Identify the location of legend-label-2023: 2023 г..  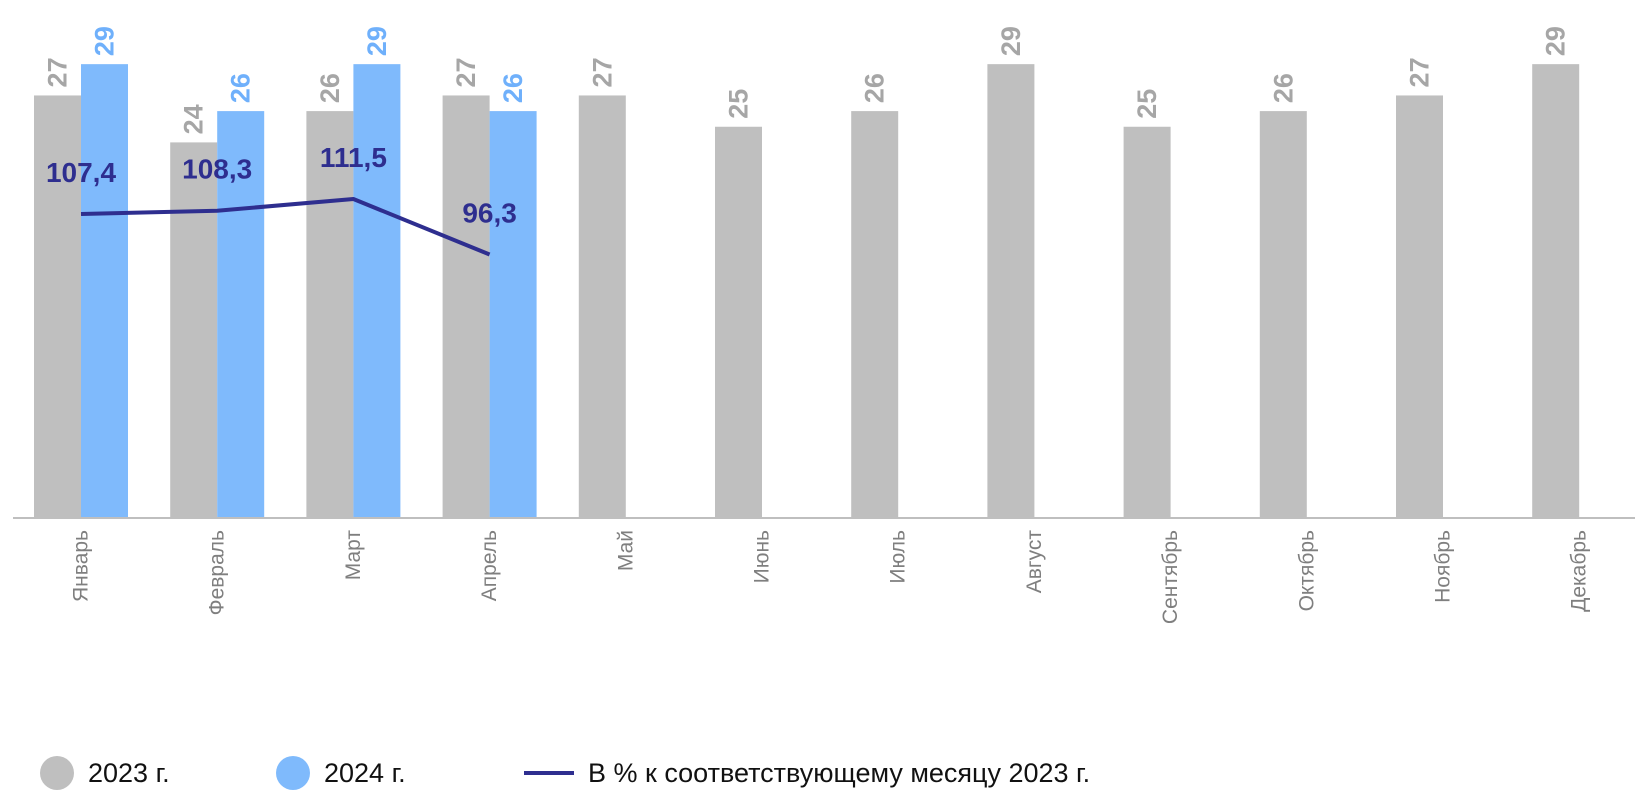
(129, 772).